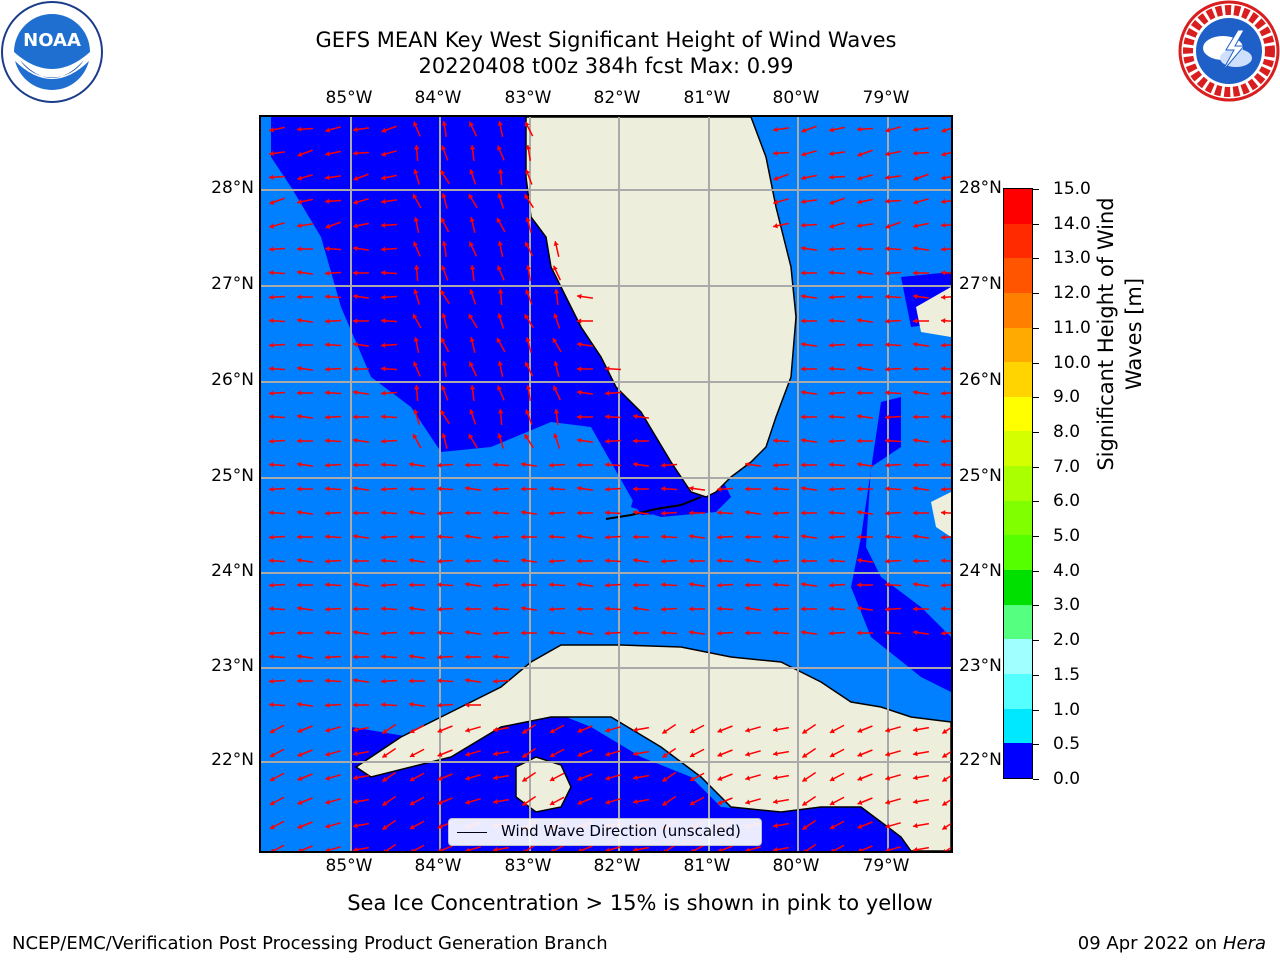  I want to click on colorbar-tick: 0.5, so click(1067, 744).